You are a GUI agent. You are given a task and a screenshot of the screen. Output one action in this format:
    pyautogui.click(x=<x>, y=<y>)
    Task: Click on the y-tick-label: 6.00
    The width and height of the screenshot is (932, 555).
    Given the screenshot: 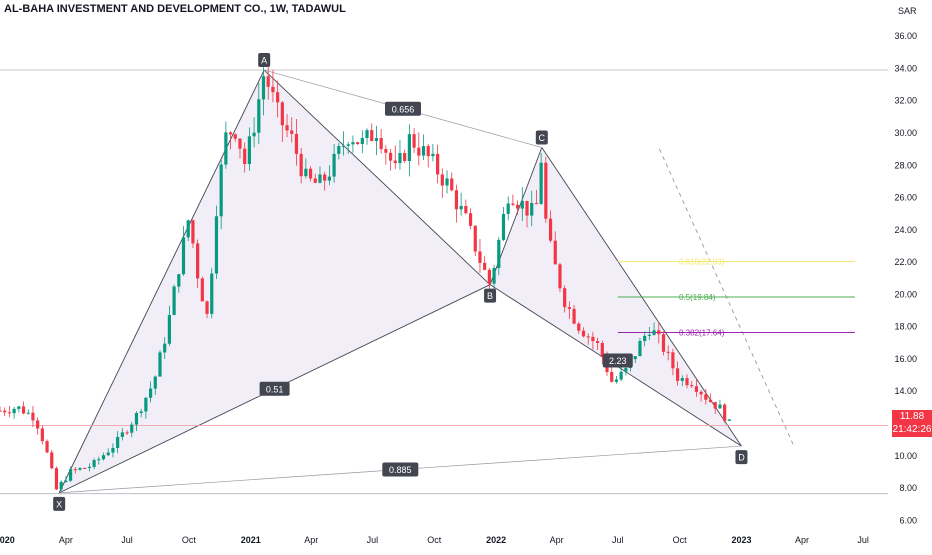 What is the action you would take?
    pyautogui.click(x=908, y=520)
    